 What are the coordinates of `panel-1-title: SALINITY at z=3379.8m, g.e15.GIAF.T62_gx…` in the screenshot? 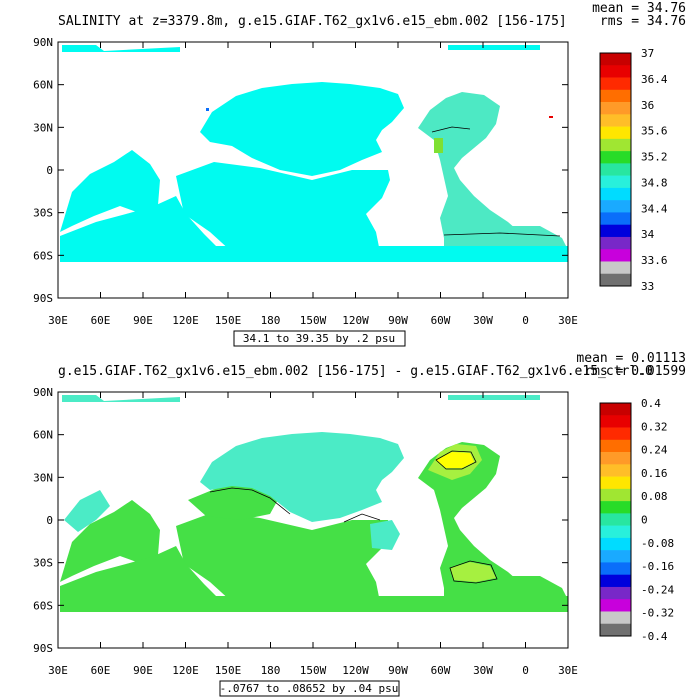 It's located at (312, 21).